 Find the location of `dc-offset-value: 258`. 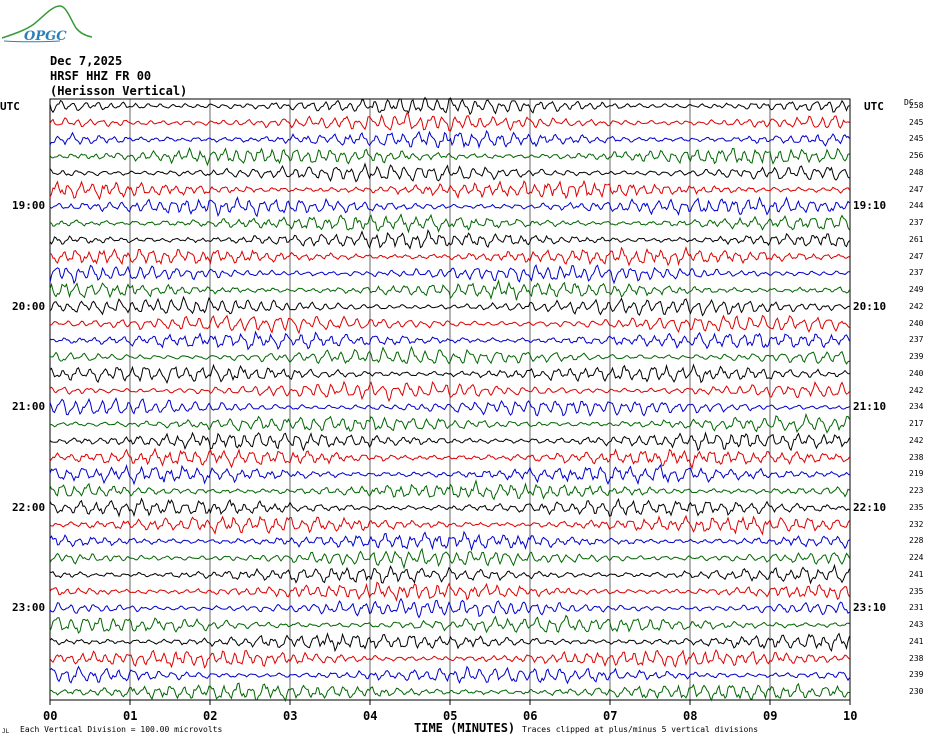

dc-offset-value: 258 is located at coordinates (916, 105).